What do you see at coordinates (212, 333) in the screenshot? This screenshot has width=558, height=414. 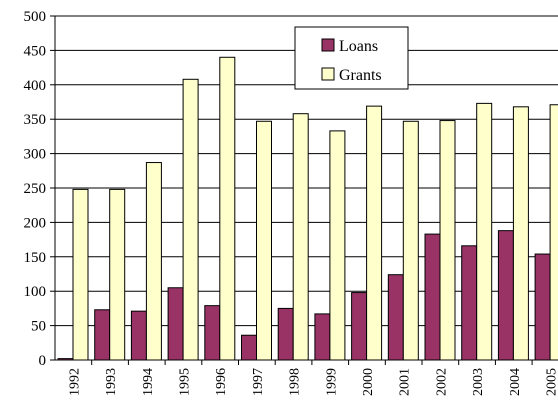 I see `bar-loans-1996` at bounding box center [212, 333].